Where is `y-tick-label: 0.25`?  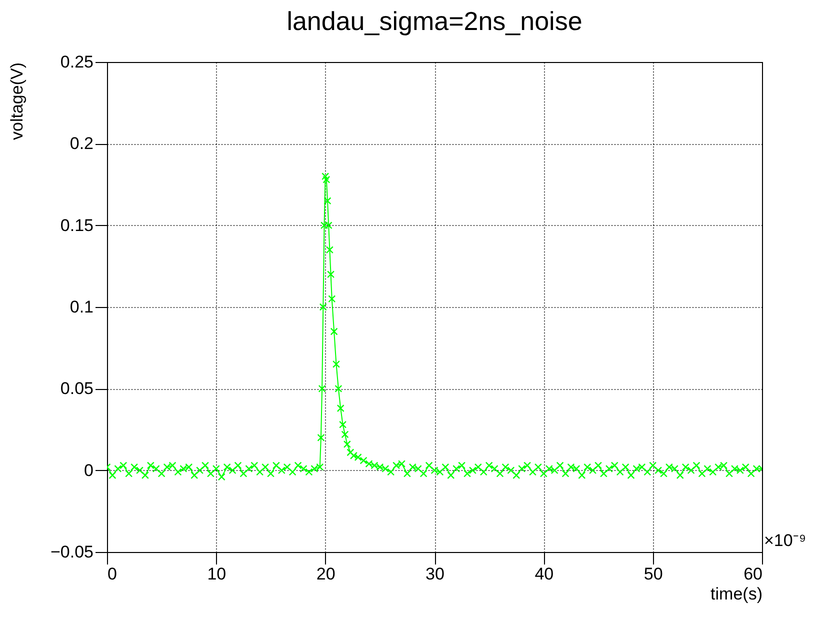
y-tick-label: 0.25 is located at coordinates (77, 62).